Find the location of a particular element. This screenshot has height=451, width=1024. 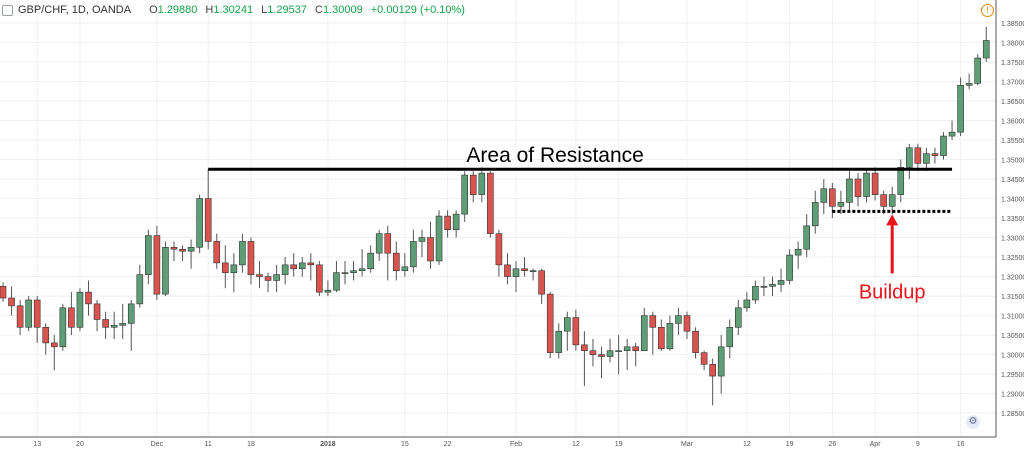

resistance-label: Area of Resistance is located at coordinates (554, 155).